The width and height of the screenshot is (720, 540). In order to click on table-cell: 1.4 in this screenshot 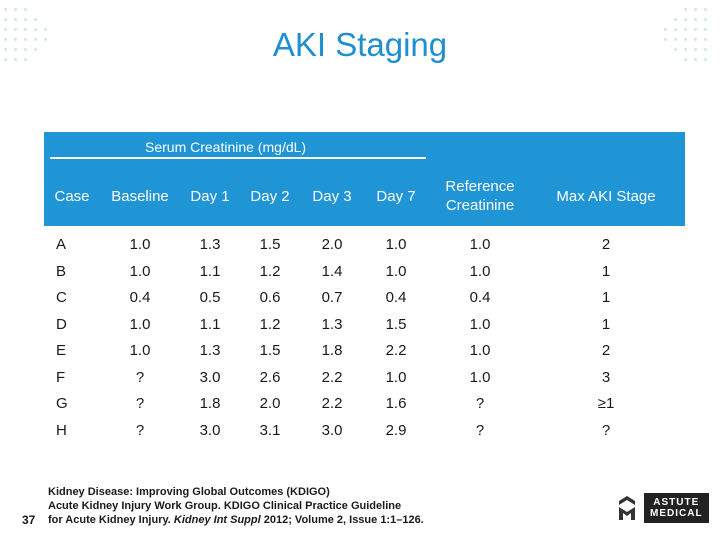, I will do `click(332, 271)`.